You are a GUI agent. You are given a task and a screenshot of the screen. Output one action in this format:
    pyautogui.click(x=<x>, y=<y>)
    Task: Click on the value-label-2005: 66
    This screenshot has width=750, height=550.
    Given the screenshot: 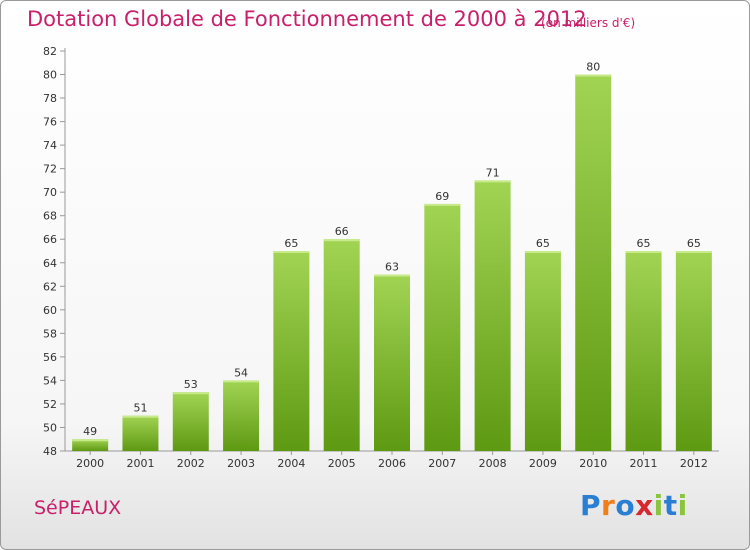 What is the action you would take?
    pyautogui.click(x=342, y=231)
    